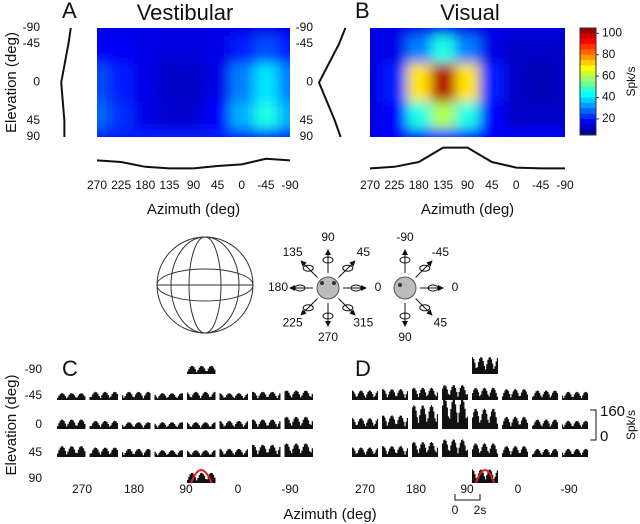 The image size is (640, 524). Describe the element at coordinates (541, 185) in the screenshot. I see `azimuth-tick-label: -45` at that location.